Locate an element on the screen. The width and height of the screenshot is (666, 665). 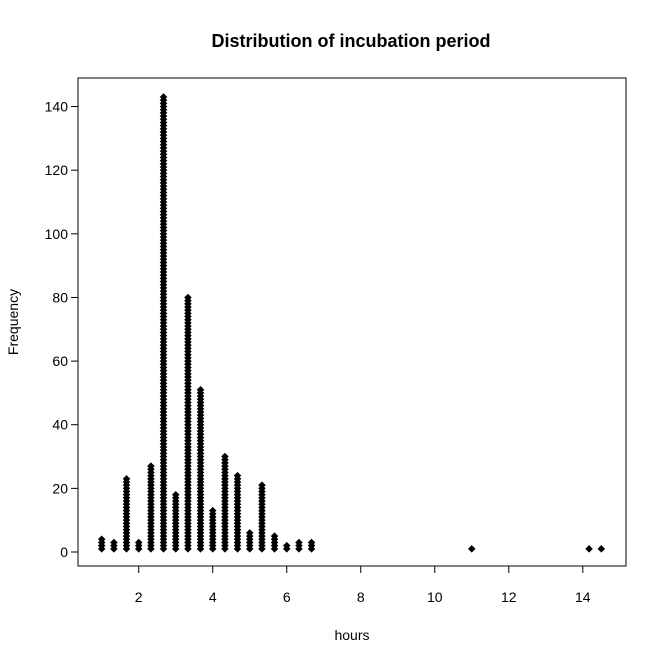
x-tick-label: 8 is located at coordinates (361, 597).